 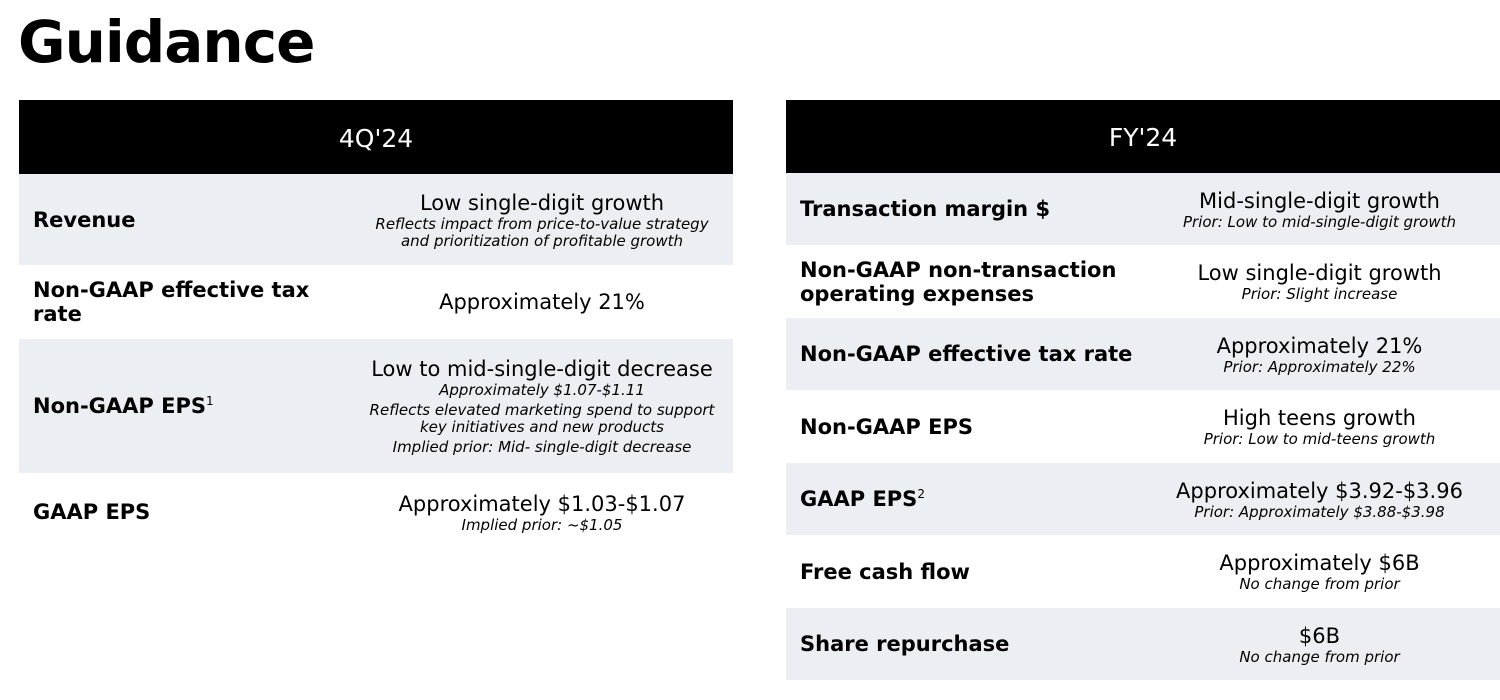 What do you see at coordinates (1319, 366) in the screenshot?
I see `guidance-note: Prior: Approximately 22%` at bounding box center [1319, 366].